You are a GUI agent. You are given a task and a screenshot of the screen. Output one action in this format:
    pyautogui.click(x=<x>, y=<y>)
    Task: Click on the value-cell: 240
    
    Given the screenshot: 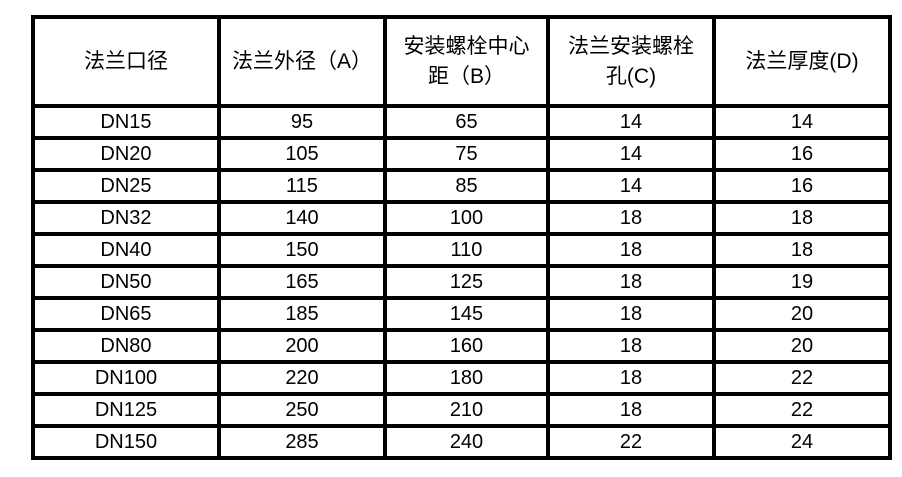 What is the action you would take?
    pyautogui.click(x=466, y=442)
    